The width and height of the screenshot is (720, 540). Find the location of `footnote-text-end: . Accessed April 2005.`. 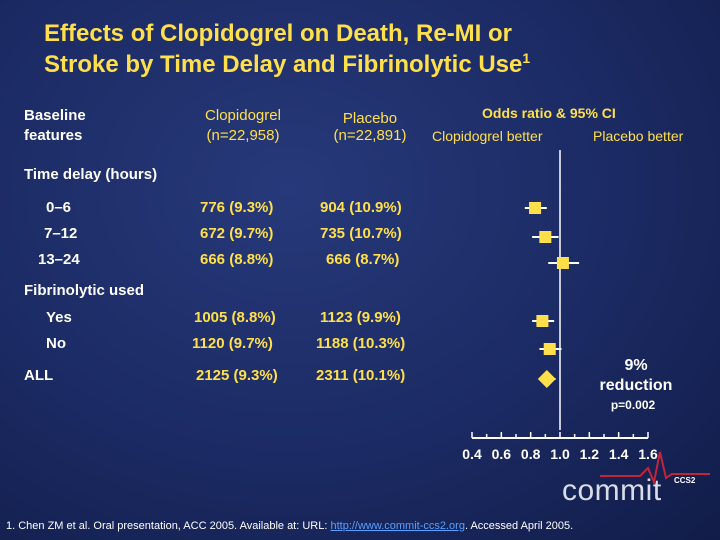

footnote-text-end: . Accessed April 2005. is located at coordinates (519, 526).